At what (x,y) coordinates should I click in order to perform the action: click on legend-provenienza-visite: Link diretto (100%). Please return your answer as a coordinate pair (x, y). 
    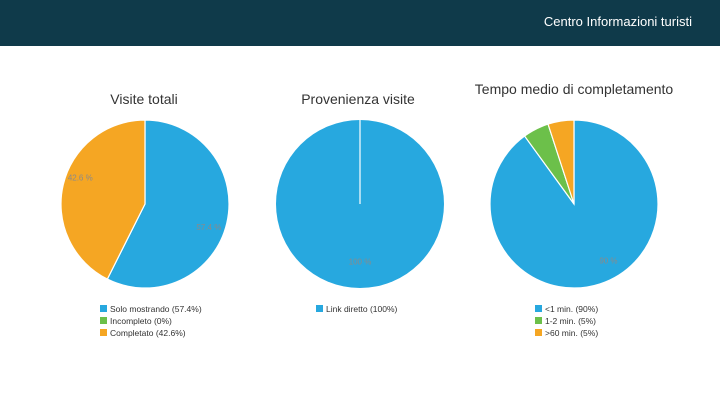
    Looking at the image, I should click on (356, 309).